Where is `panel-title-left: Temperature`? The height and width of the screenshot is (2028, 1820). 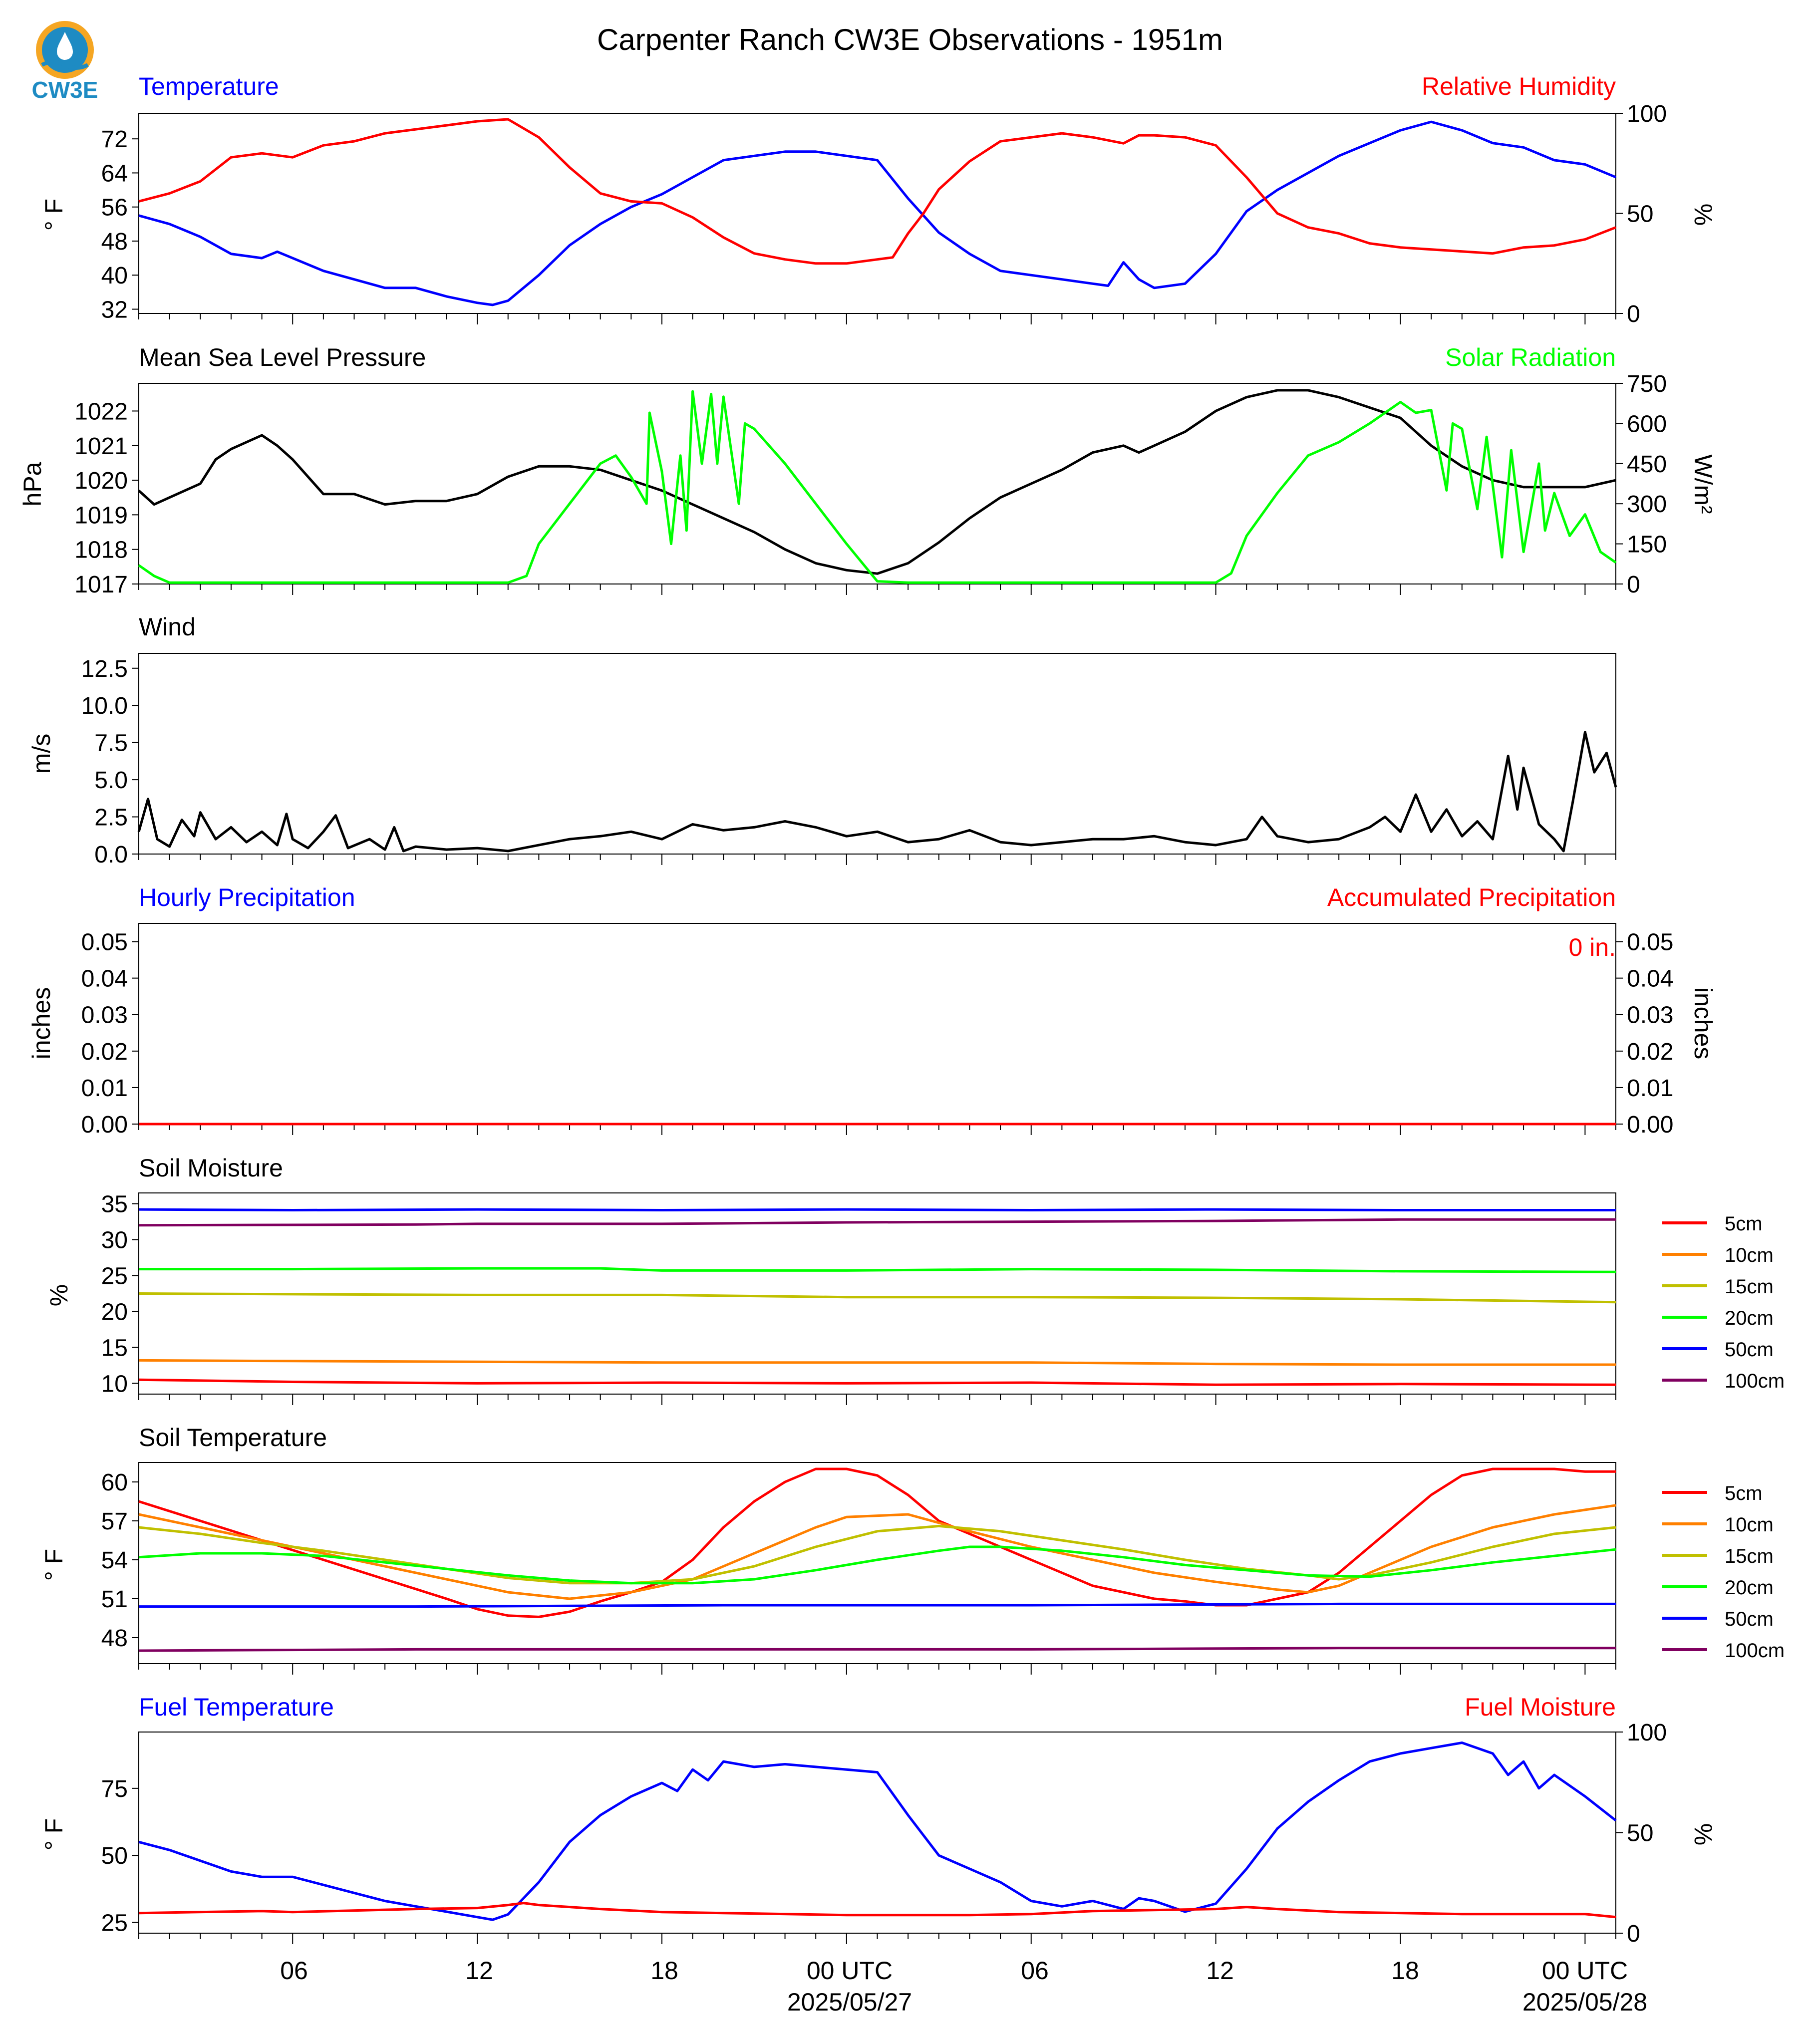 panel-title-left: Temperature is located at coordinates (209, 86).